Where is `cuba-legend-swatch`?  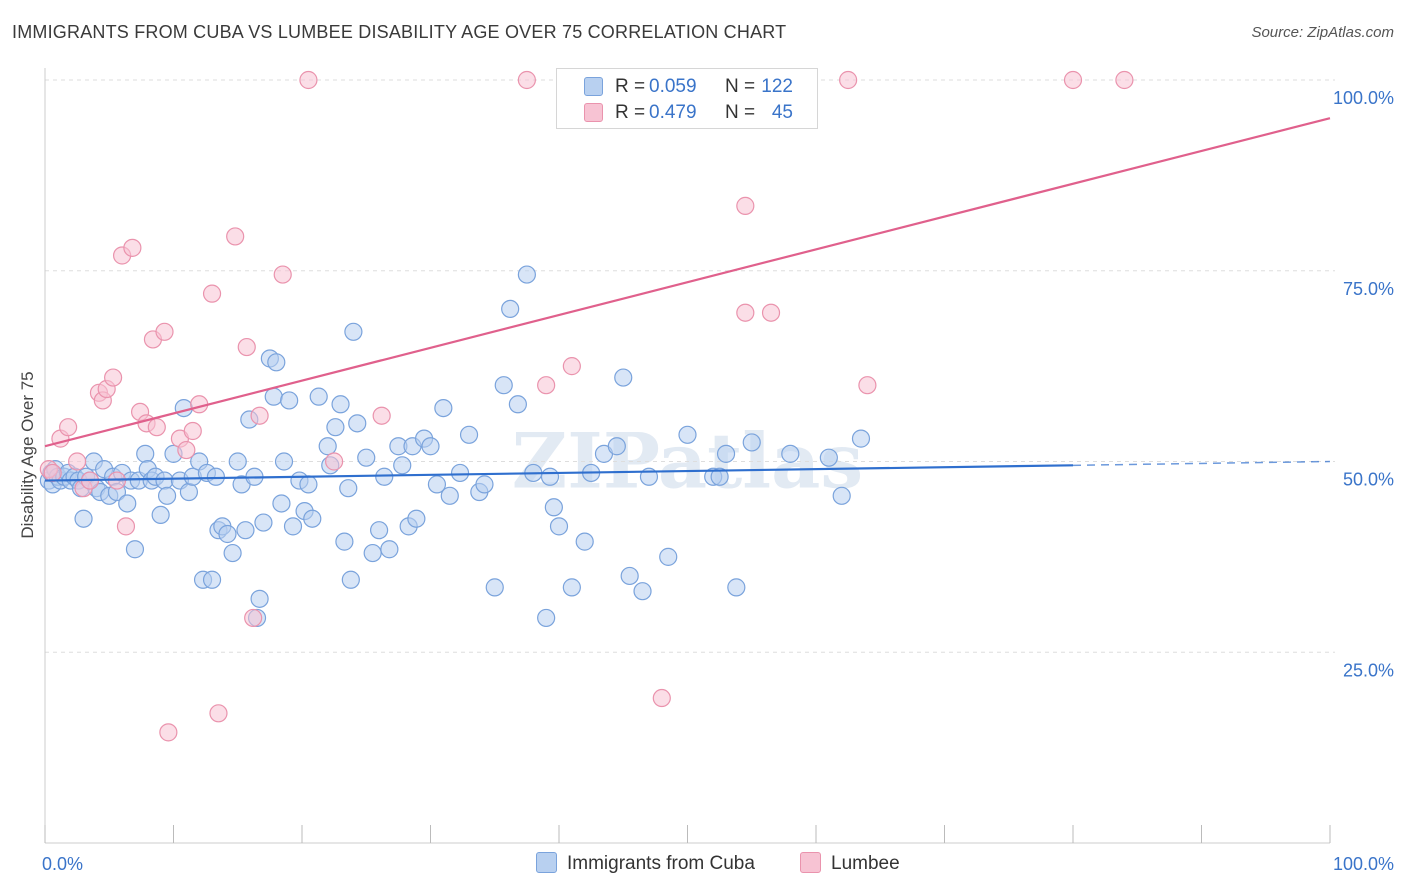 cuba-legend-swatch is located at coordinates (546, 862).